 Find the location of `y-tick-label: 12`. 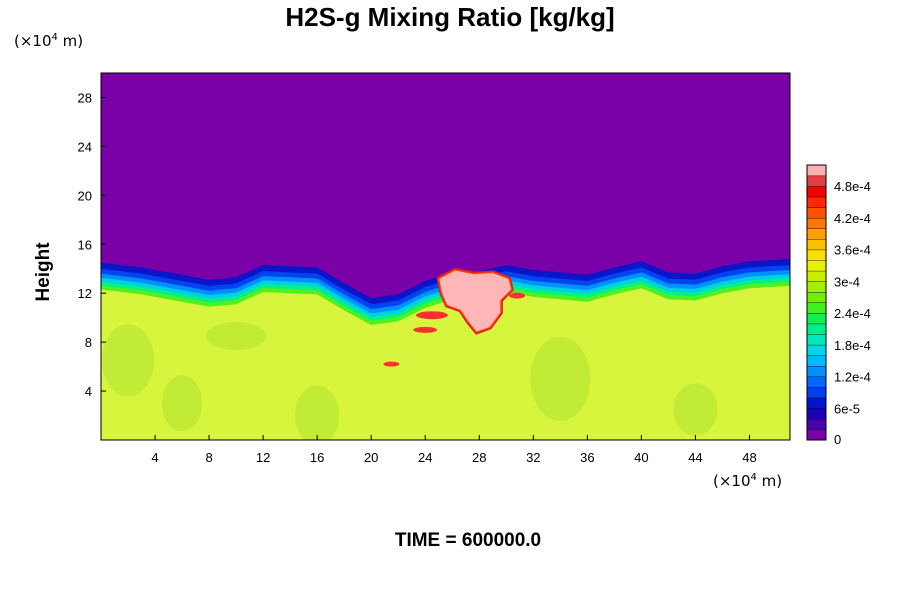

y-tick-label: 12 is located at coordinates (85, 293).